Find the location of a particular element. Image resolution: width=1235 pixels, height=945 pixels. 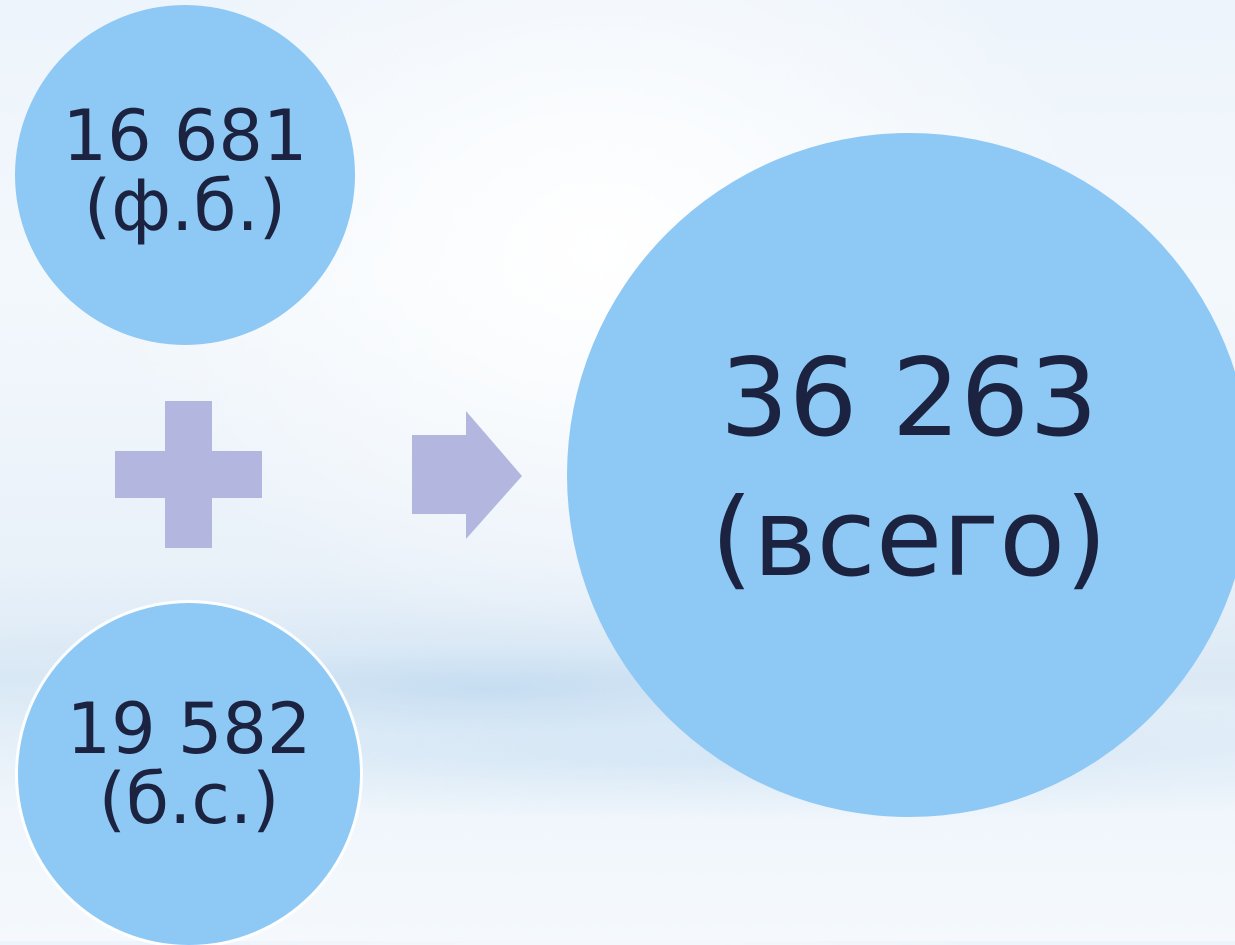

federal-budget-label: (ф.б.) is located at coordinates (185, 206).